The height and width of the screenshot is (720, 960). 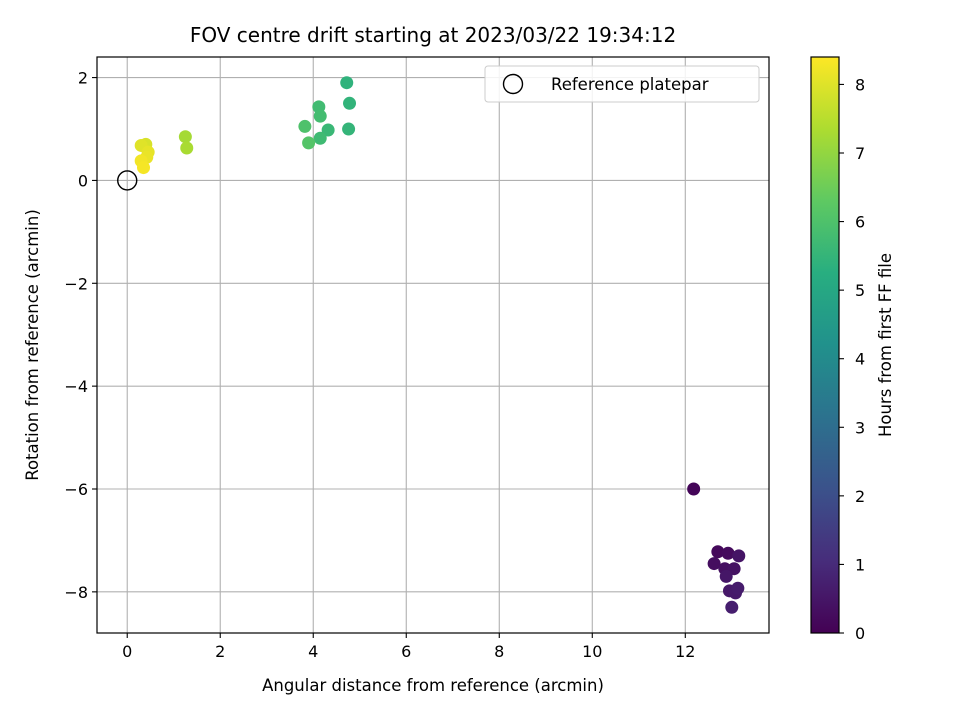 I want to click on legend: Reference platepar, so click(x=622, y=84).